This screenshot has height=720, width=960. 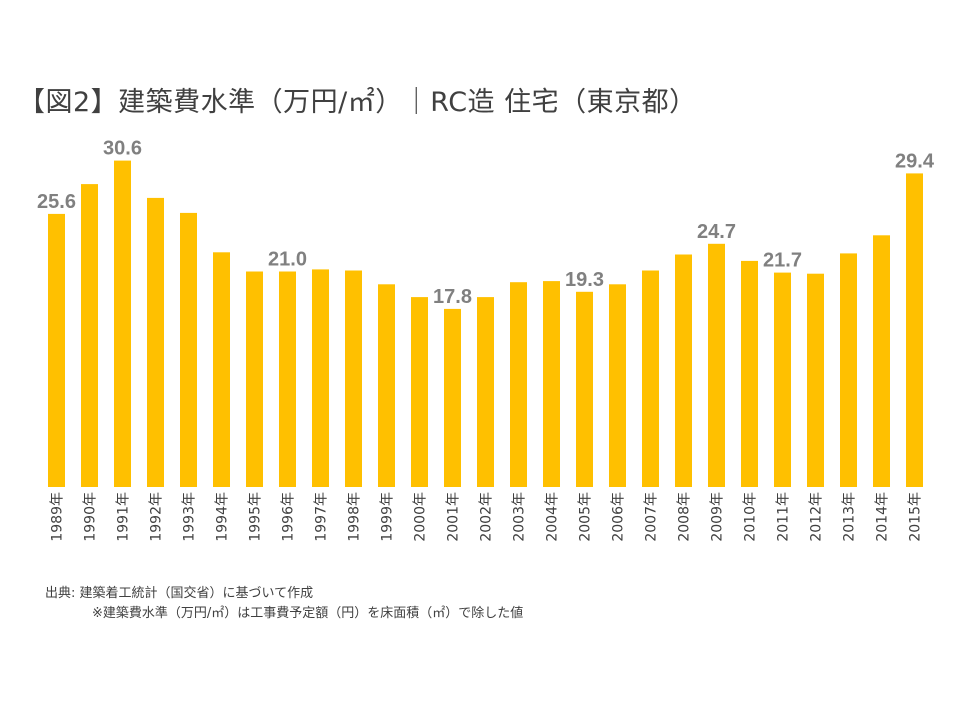 What do you see at coordinates (584, 280) in the screenshot?
I see `data-label: 19.3` at bounding box center [584, 280].